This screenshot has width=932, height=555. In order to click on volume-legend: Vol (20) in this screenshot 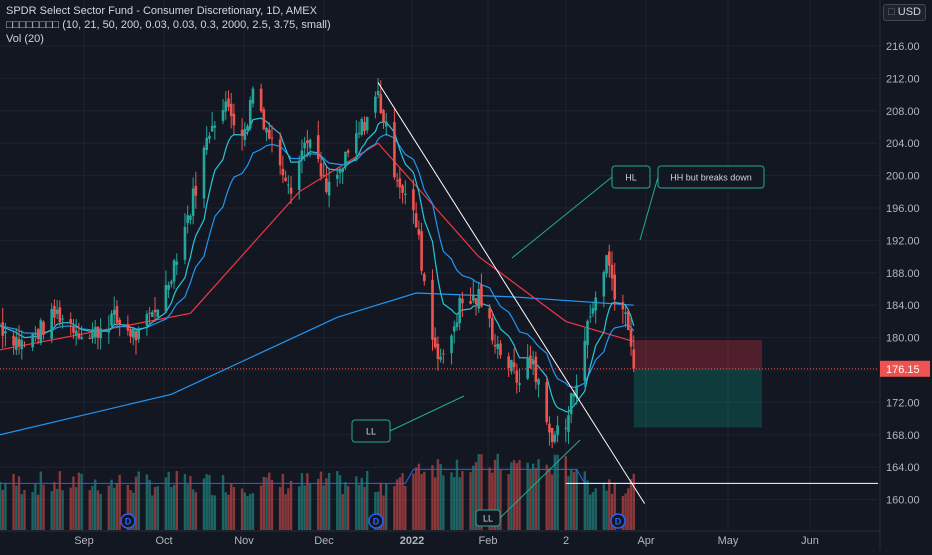, I will do `click(25, 39)`.